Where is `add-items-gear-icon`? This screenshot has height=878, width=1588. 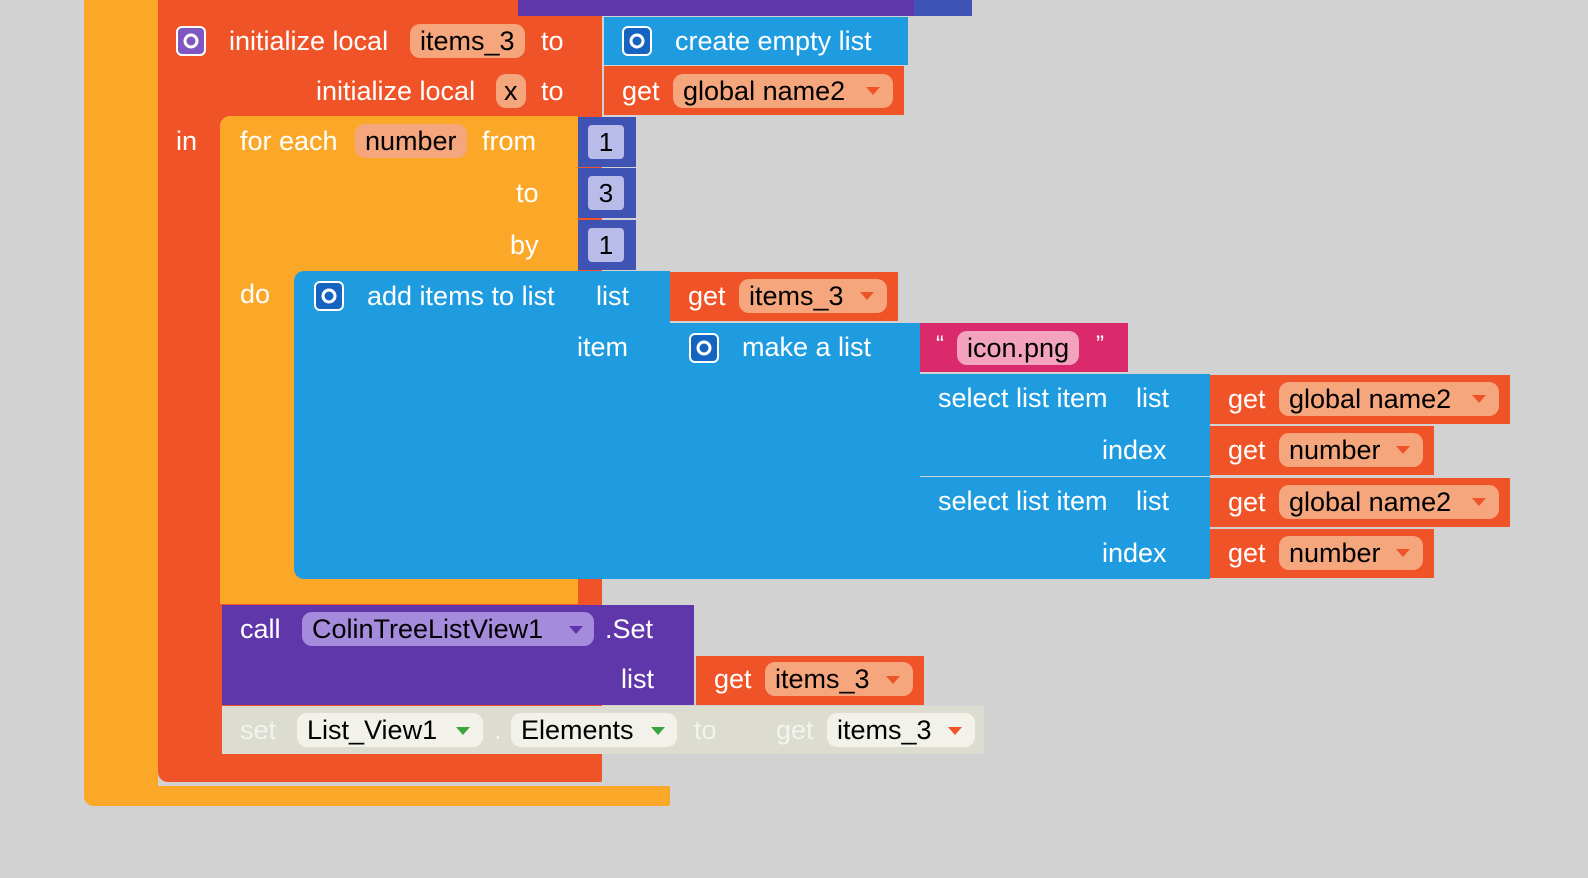
add-items-gear-icon is located at coordinates (329, 296).